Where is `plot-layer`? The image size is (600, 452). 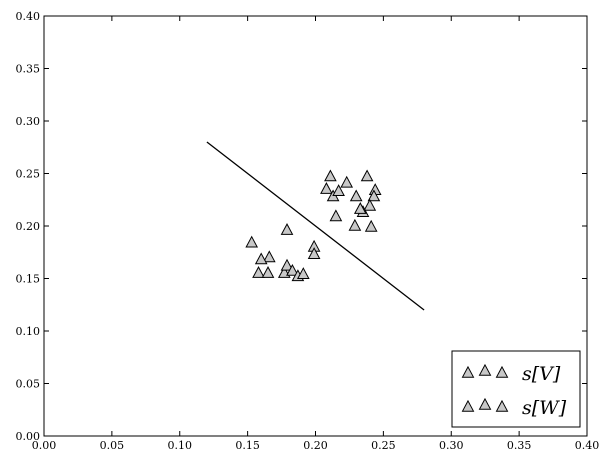 plot-layer is located at coordinates (315, 226).